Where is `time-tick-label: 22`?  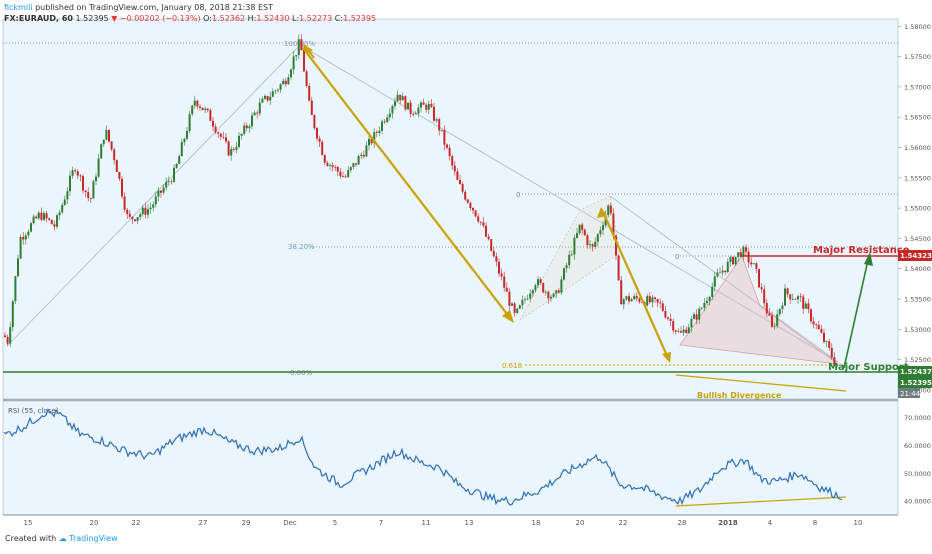
time-tick-label: 22 is located at coordinates (623, 523).